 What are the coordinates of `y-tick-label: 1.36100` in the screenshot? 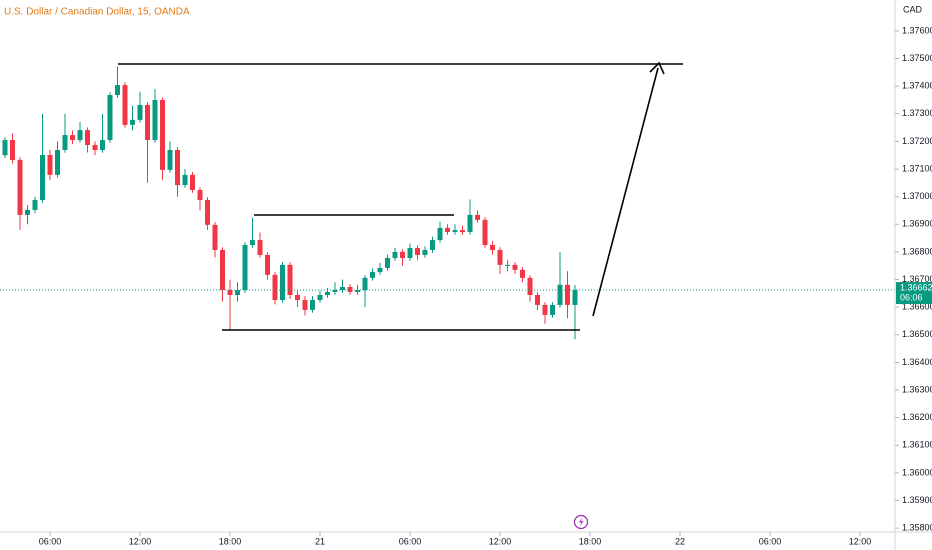 It's located at (917, 445).